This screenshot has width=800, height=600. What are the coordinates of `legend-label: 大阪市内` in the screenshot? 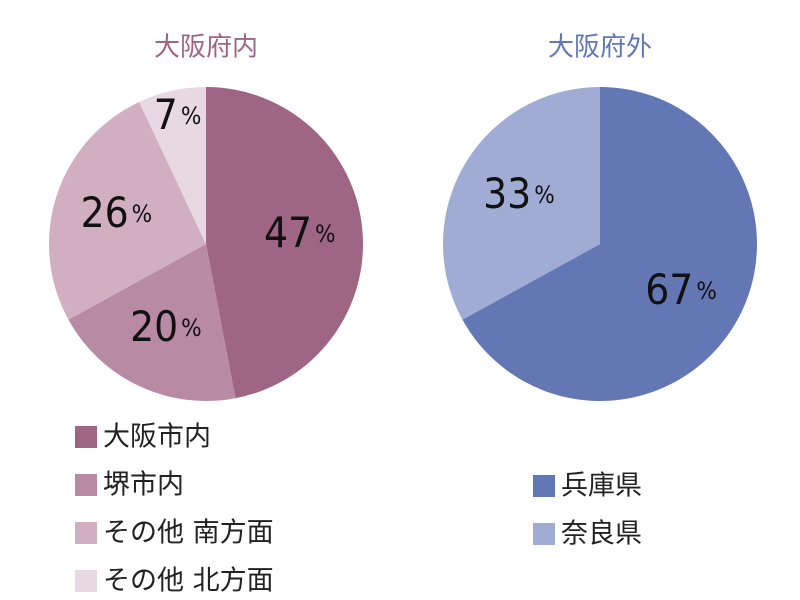 It's located at (157, 437).